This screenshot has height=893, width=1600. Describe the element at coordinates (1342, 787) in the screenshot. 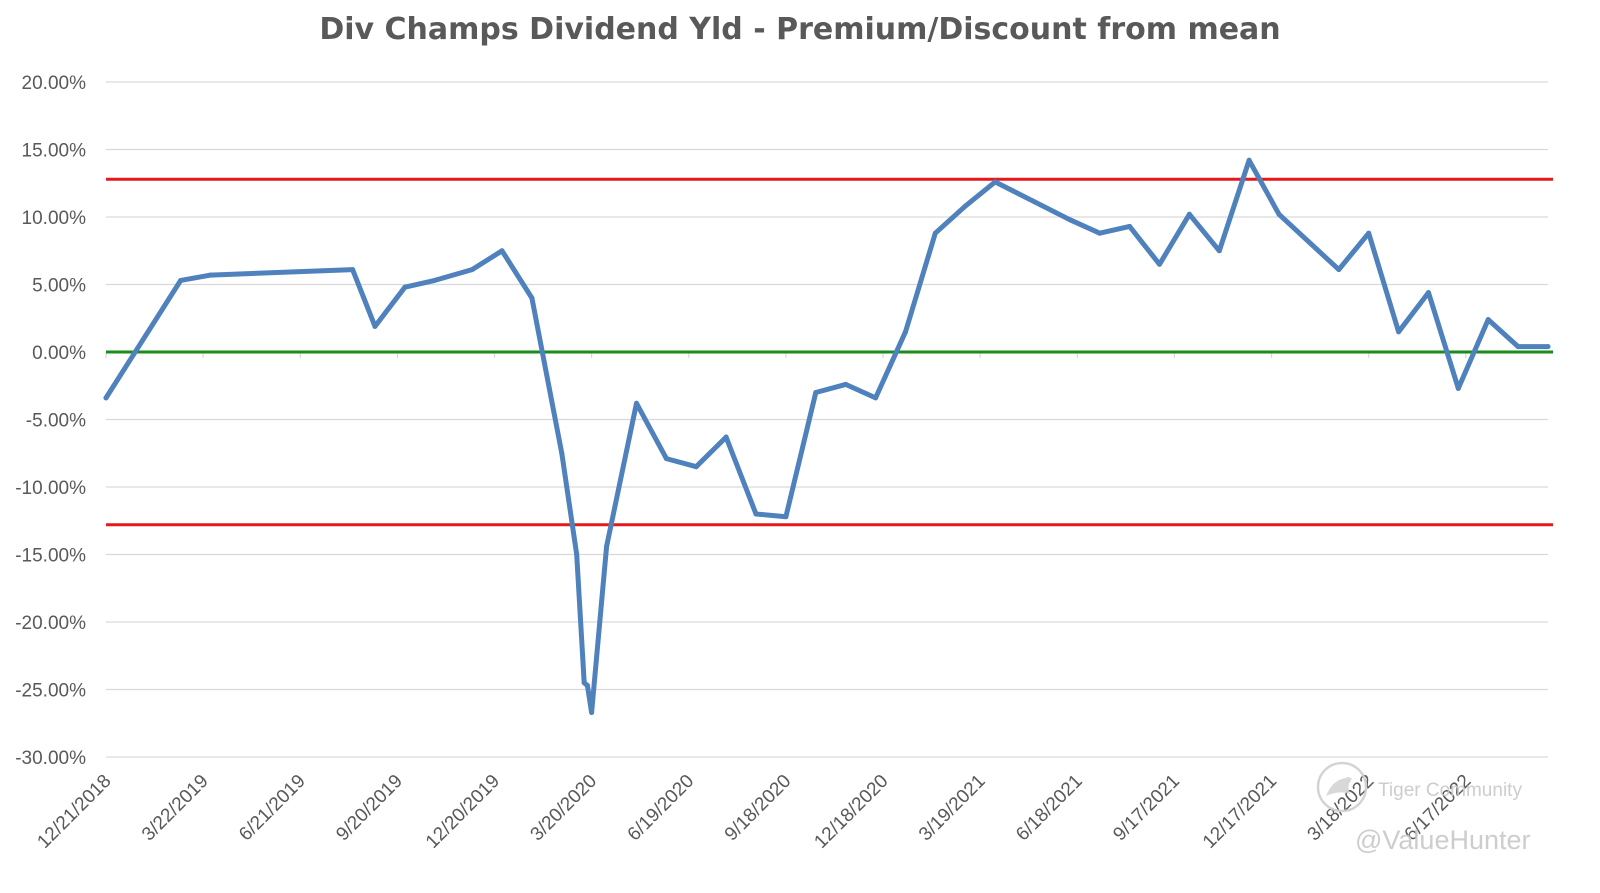

I see `tiger-logo-icon` at that location.